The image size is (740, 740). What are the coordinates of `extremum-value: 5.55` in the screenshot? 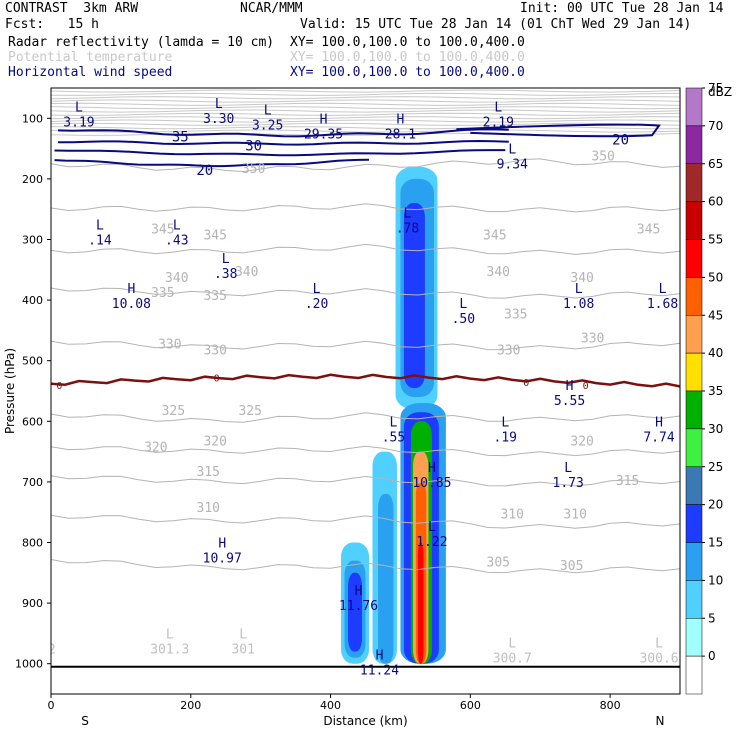 It's located at (569, 401).